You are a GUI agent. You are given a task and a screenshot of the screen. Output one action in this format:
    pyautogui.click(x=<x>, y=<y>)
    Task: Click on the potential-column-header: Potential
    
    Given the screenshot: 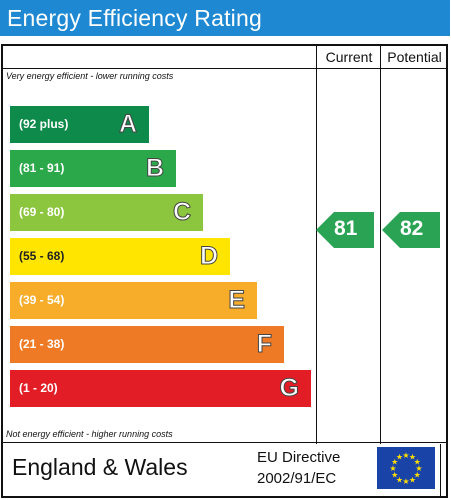 What is the action you would take?
    pyautogui.click(x=414, y=57)
    